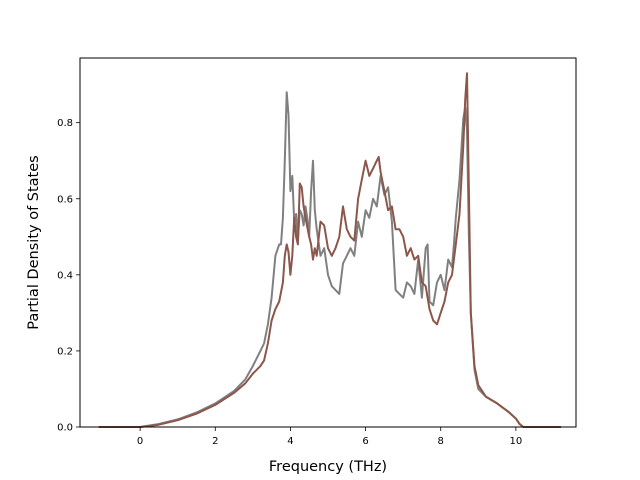 Image resolution: width=640 pixels, height=480 pixels. What do you see at coordinates (65, 199) in the screenshot?
I see `y-tick-label: 0.6` at bounding box center [65, 199].